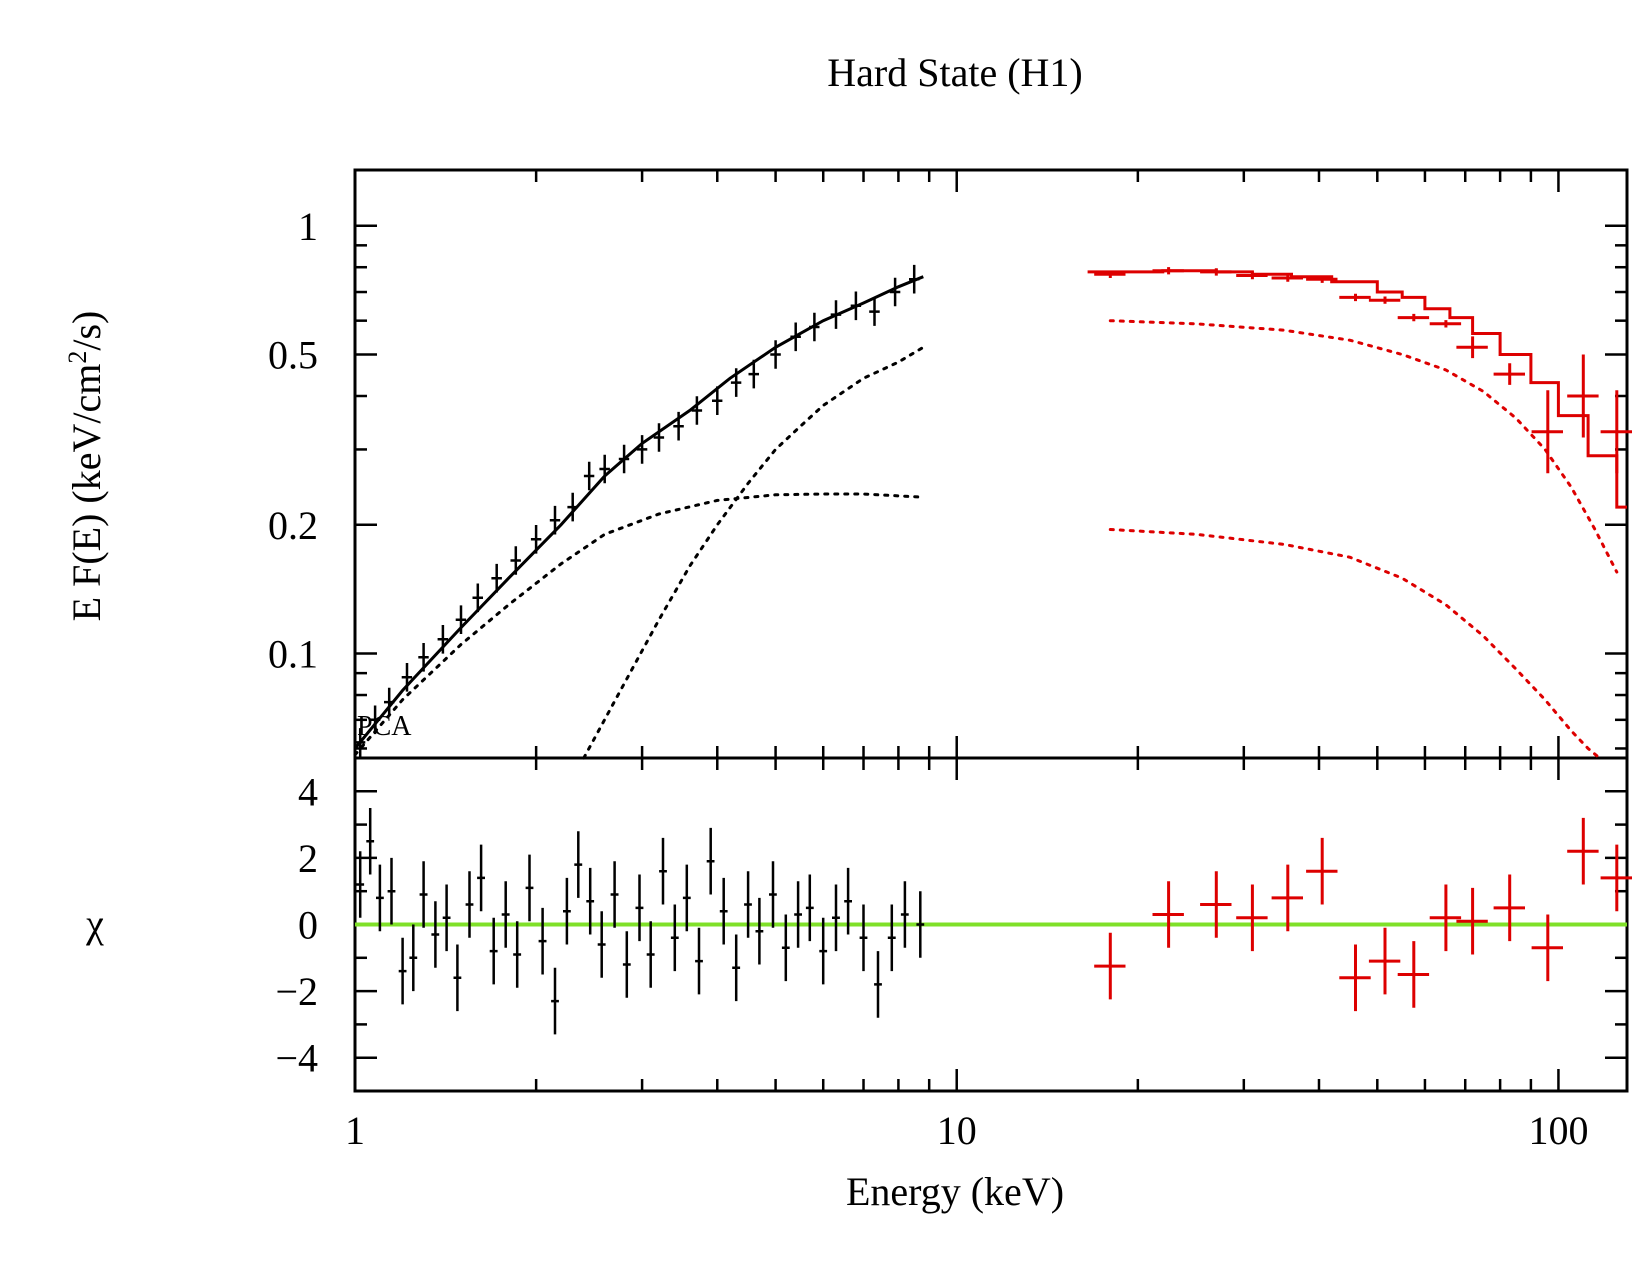  Describe the element at coordinates (293, 440) in the screenshot. I see `spectrum-y-tick-labels: 1 0.5 0.2 0.1` at that location.